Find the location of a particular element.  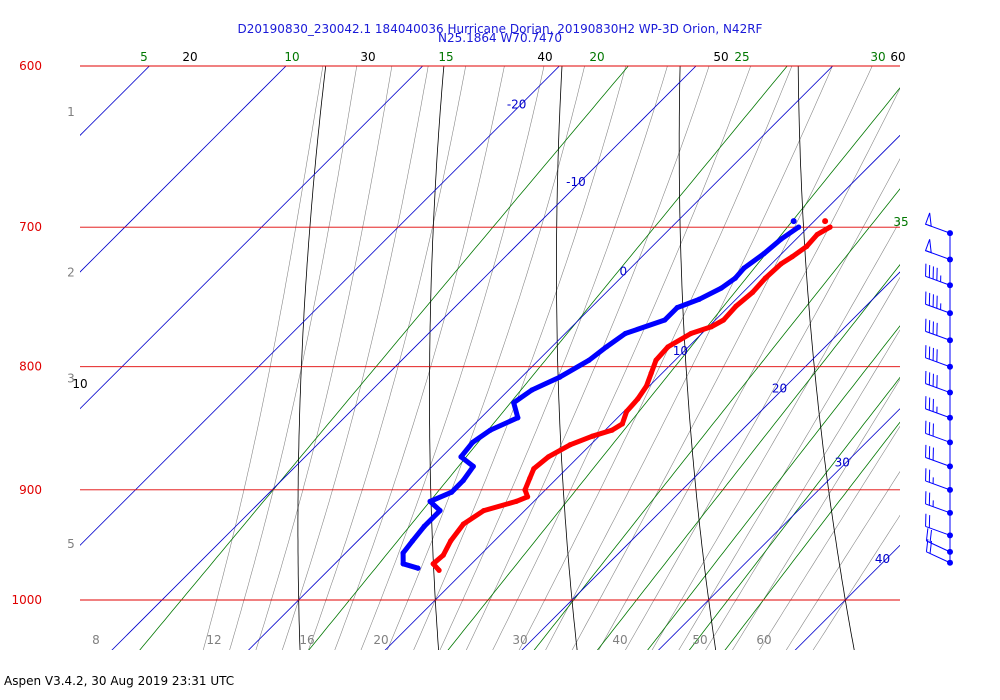

pressure-label-900: 900 is located at coordinates (30, 490).